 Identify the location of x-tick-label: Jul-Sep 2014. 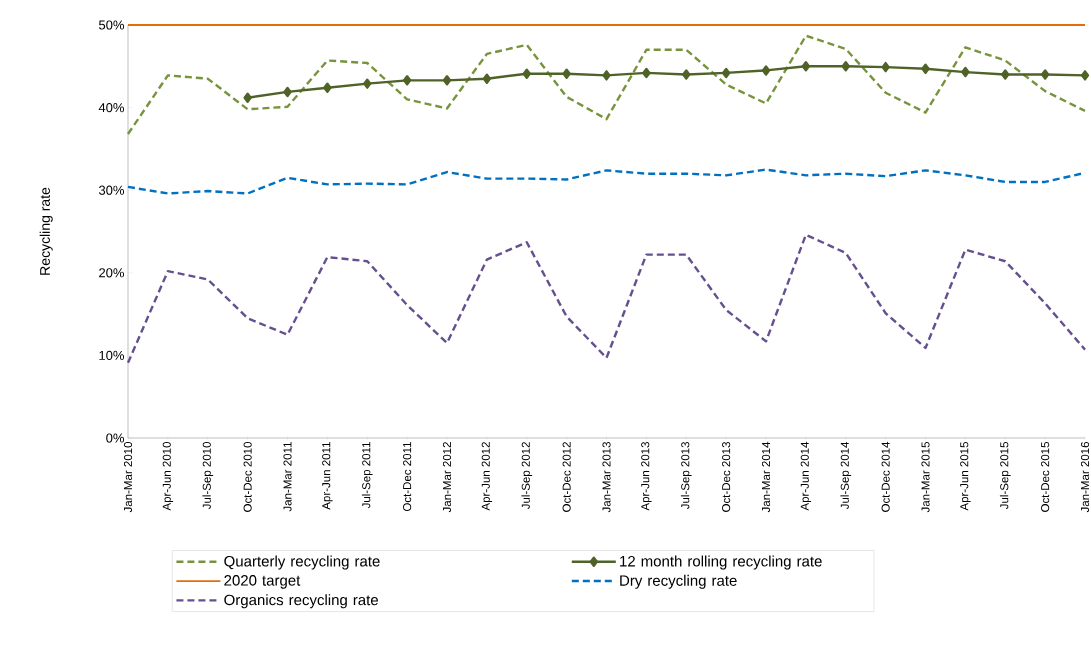
(846, 475).